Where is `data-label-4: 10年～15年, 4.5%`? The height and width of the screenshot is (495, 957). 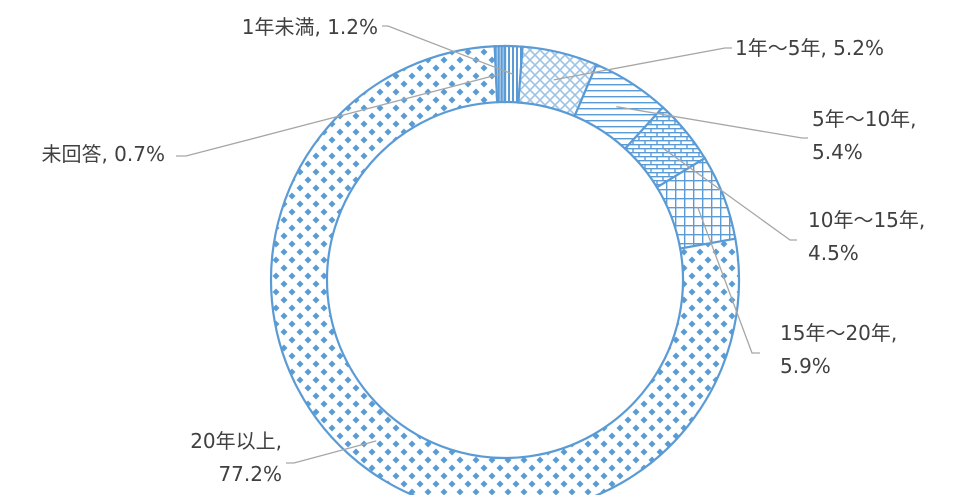 data-label-4: 10年～15年, 4.5% is located at coordinates (866, 236).